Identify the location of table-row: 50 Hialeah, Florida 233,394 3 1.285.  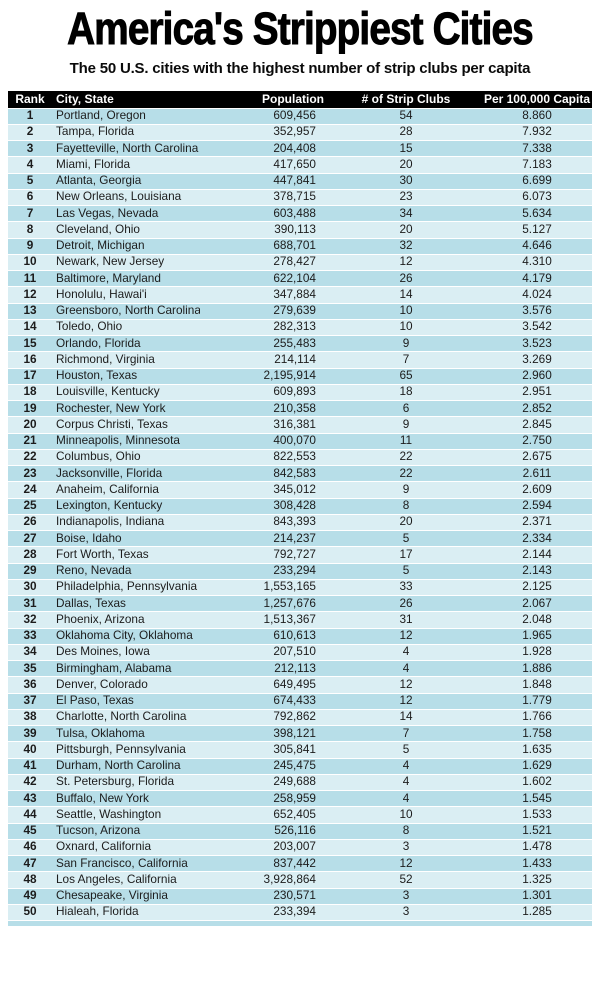
(300, 913).